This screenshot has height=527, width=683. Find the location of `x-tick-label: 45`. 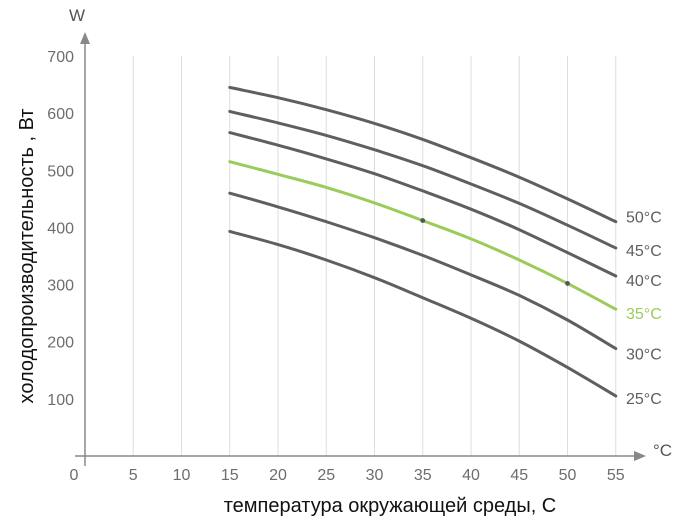

x-tick-label: 45 is located at coordinates (519, 475).